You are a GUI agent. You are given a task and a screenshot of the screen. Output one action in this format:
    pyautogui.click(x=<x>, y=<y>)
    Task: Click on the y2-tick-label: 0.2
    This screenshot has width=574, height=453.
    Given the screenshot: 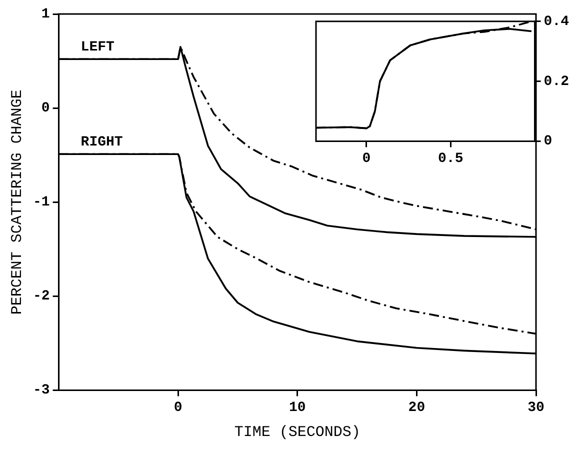 What is the action you would take?
    pyautogui.click(x=557, y=82)
    